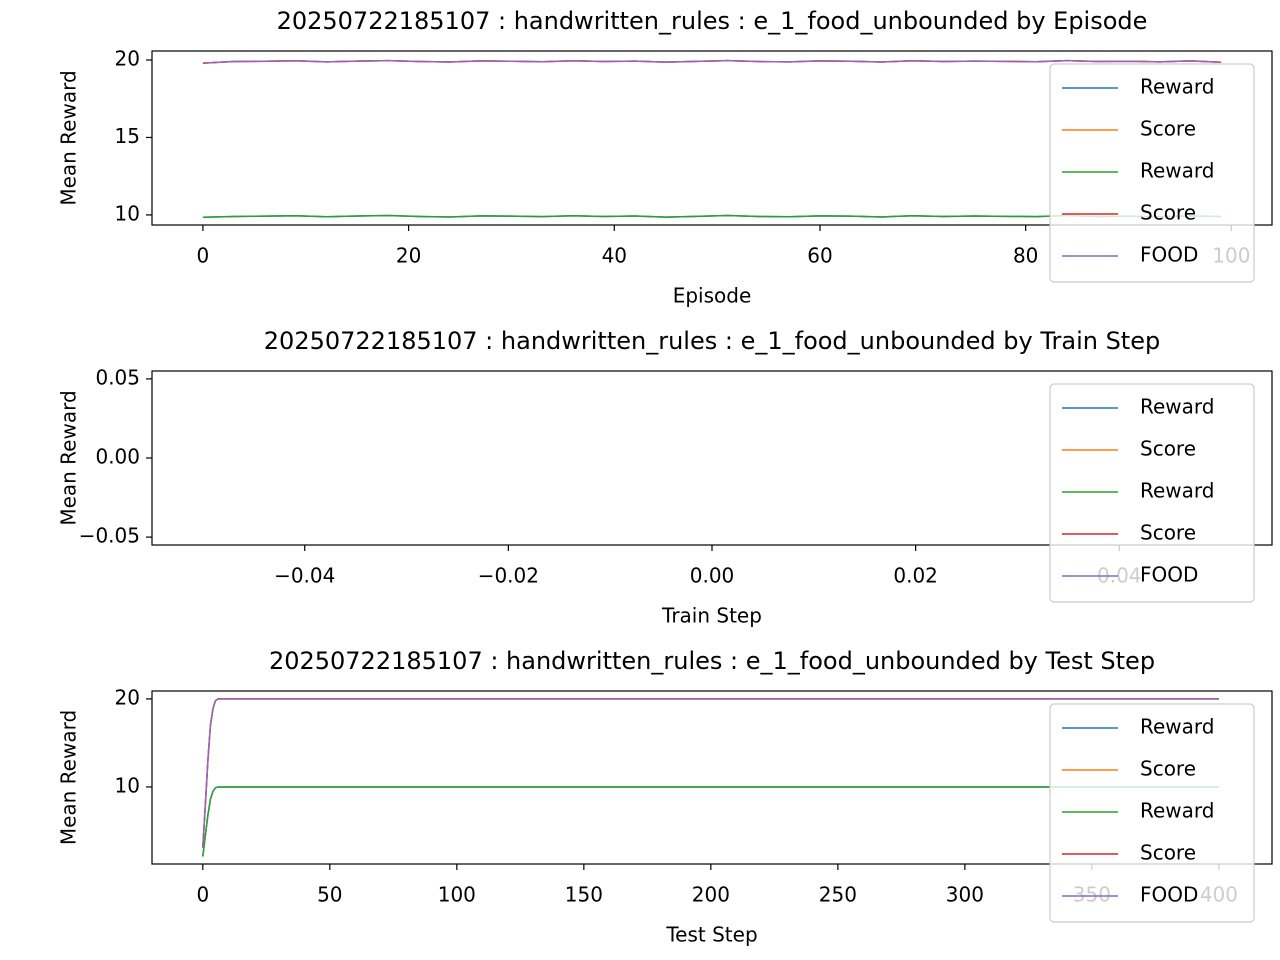 The width and height of the screenshot is (1280, 960). What do you see at coordinates (329, 895) in the screenshot?
I see `x-tick-label: 50` at bounding box center [329, 895].